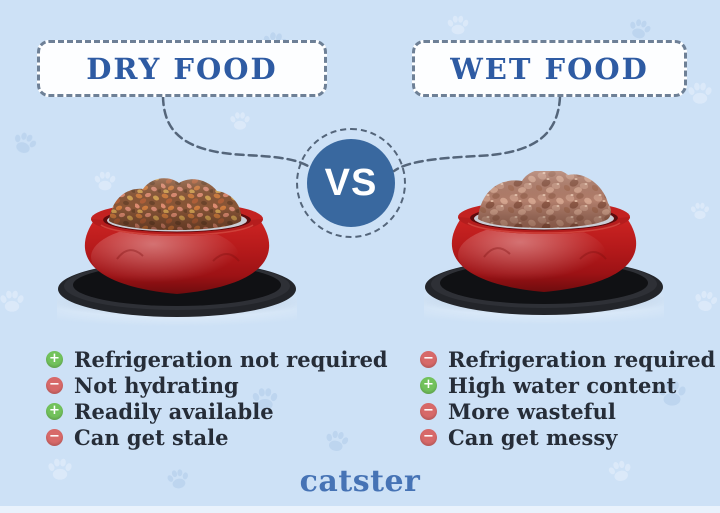 This screenshot has height=513, width=720. What do you see at coordinates (156, 385) in the screenshot?
I see `point-text: Not hydrating` at bounding box center [156, 385].